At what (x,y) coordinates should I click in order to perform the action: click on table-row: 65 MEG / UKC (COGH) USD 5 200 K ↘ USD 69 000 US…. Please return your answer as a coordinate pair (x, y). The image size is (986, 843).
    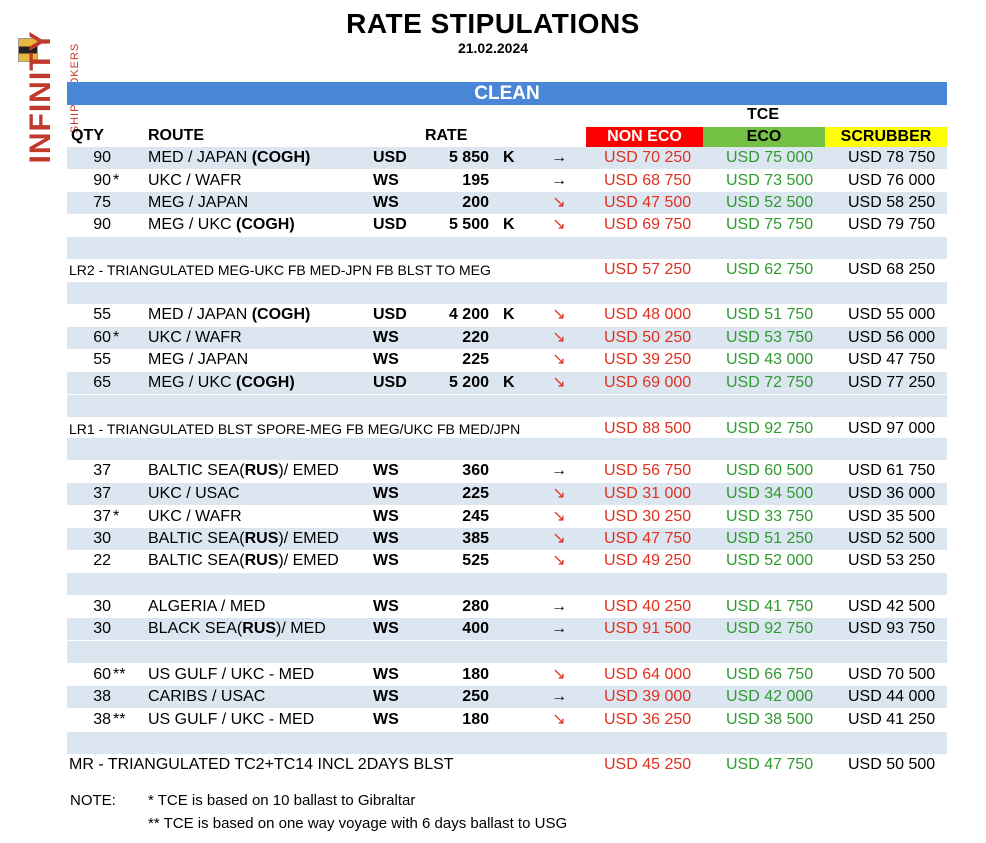
    Looking at the image, I should click on (507, 383).